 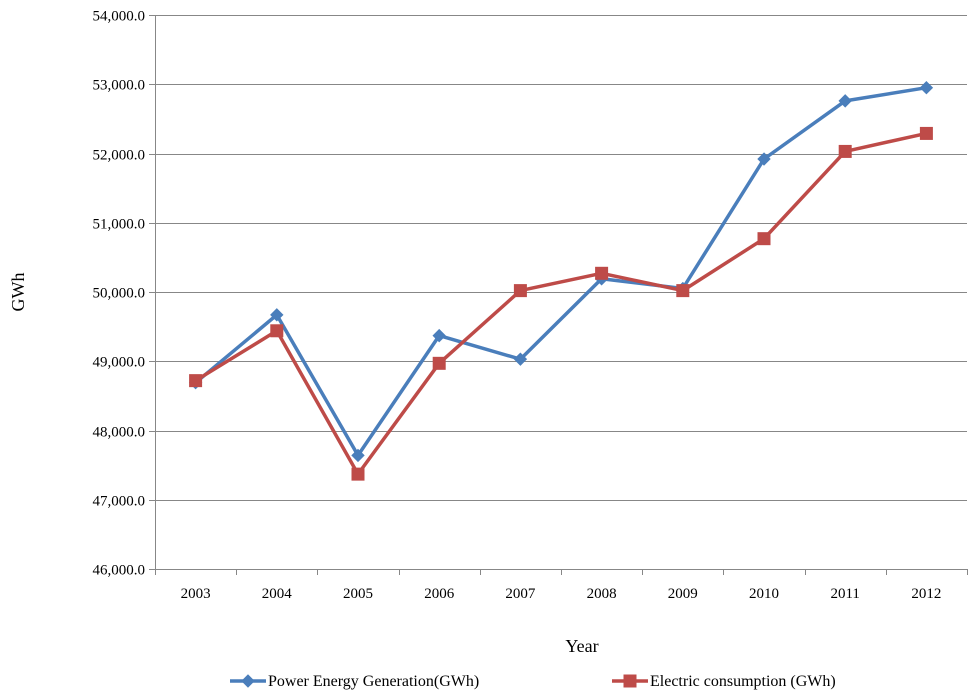 I want to click on y-tick-label: 51,000.0, so click(x=119, y=225).